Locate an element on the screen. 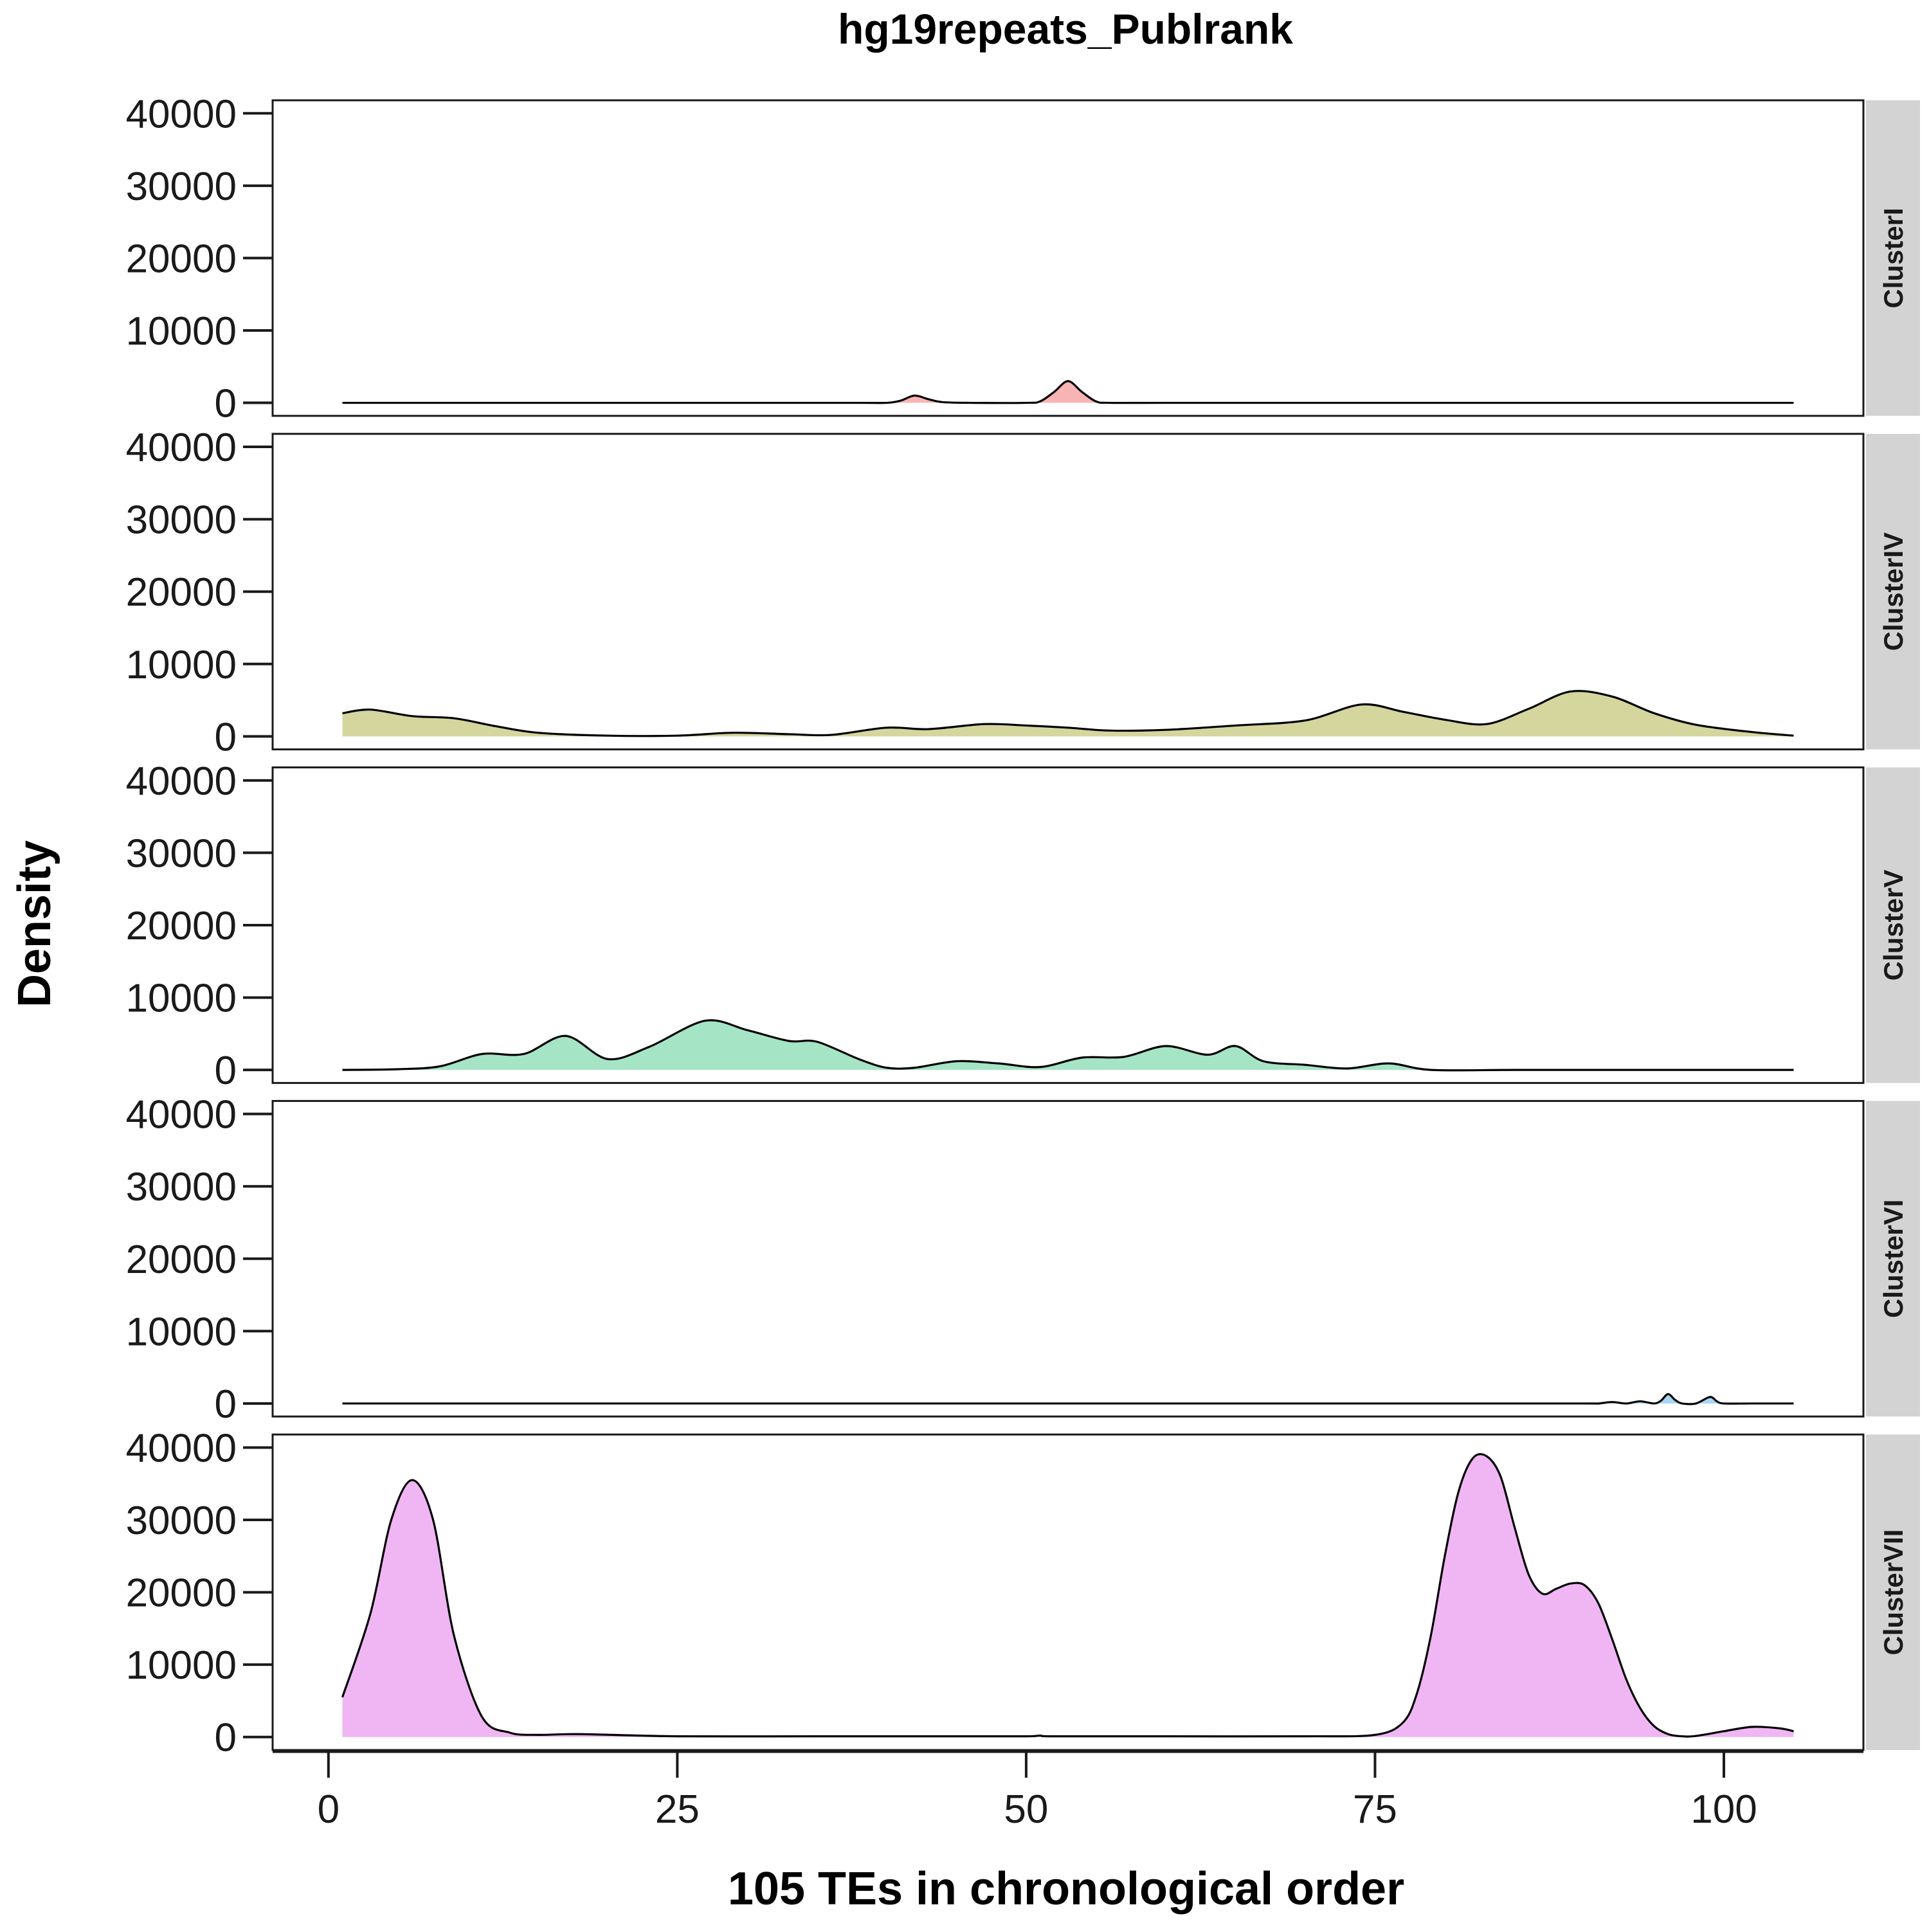  chart-title: hg19repeats_Publrank is located at coordinates (1065, 29).